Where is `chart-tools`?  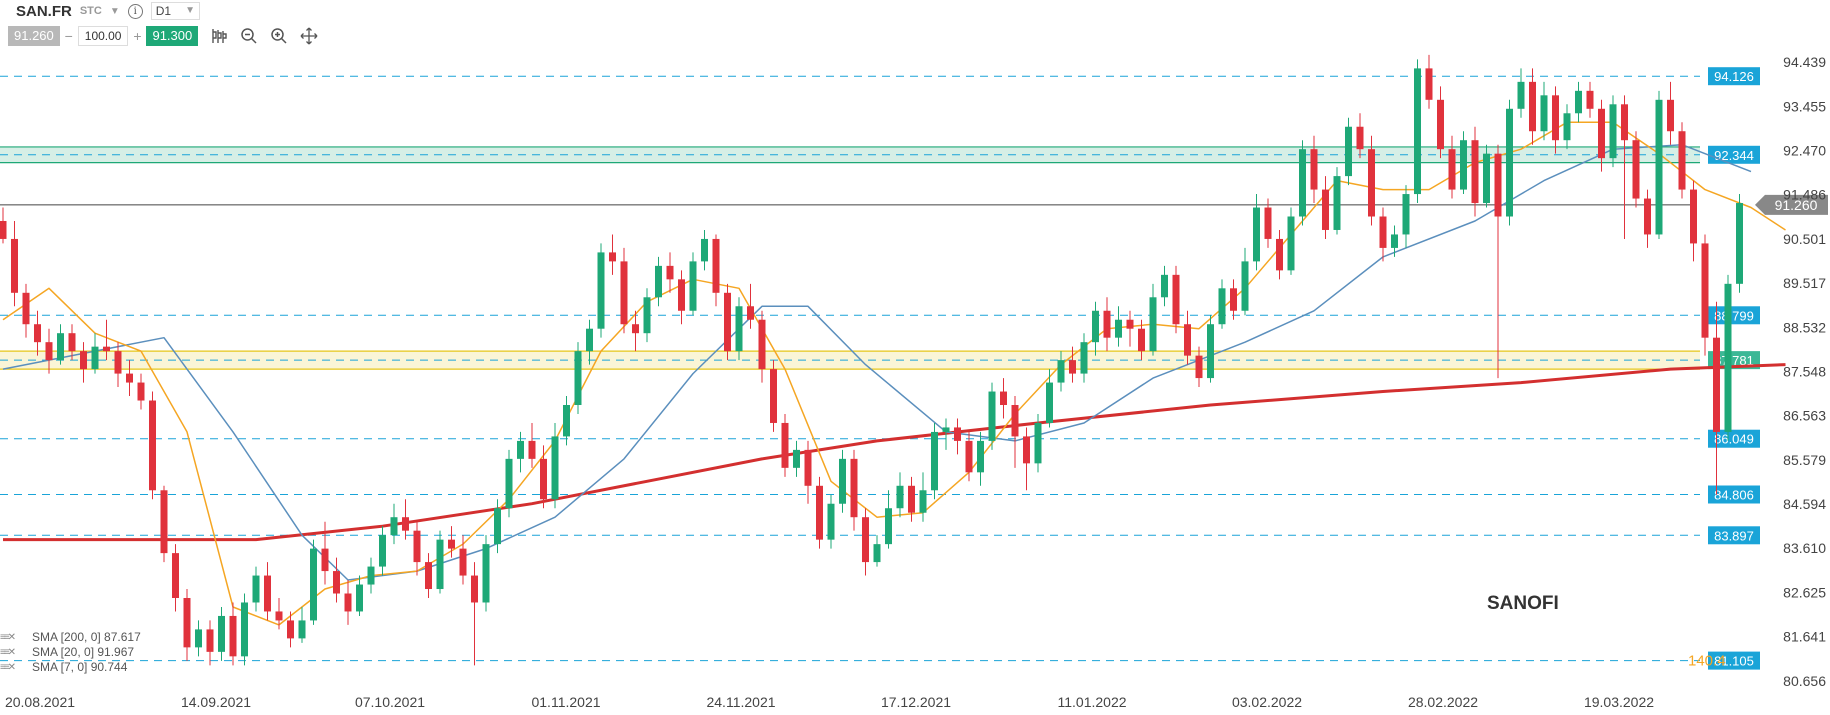 chart-tools is located at coordinates (264, 36).